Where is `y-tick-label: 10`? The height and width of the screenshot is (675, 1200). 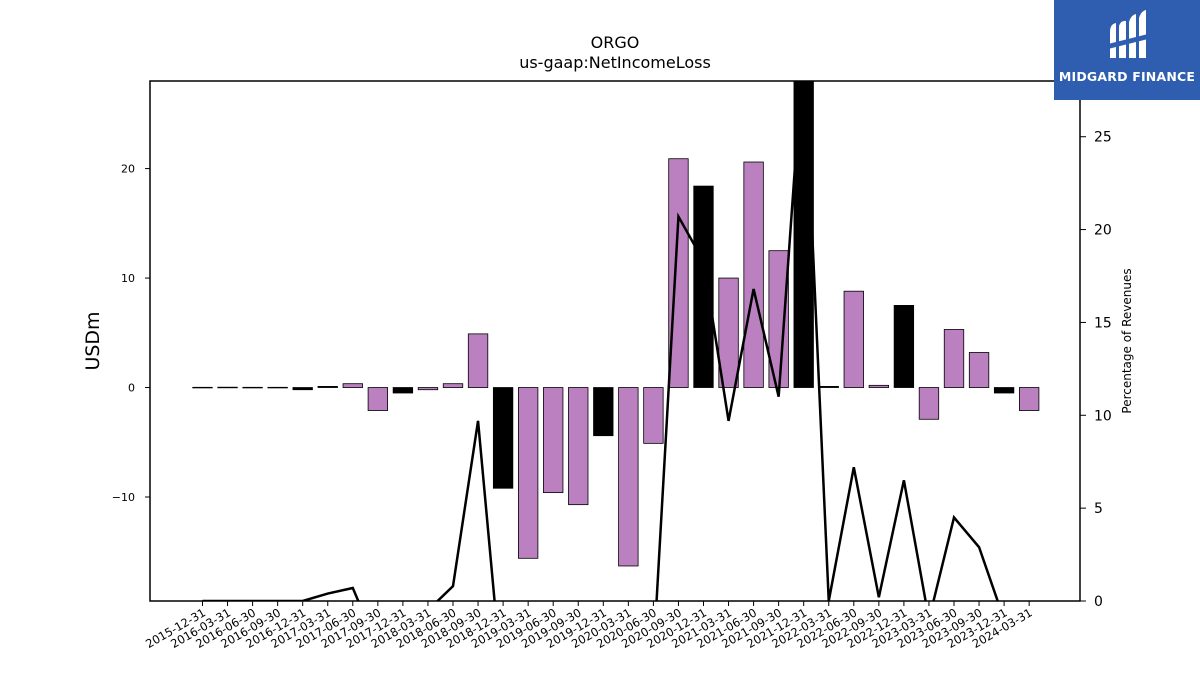 y-tick-label: 10 is located at coordinates (128, 278).